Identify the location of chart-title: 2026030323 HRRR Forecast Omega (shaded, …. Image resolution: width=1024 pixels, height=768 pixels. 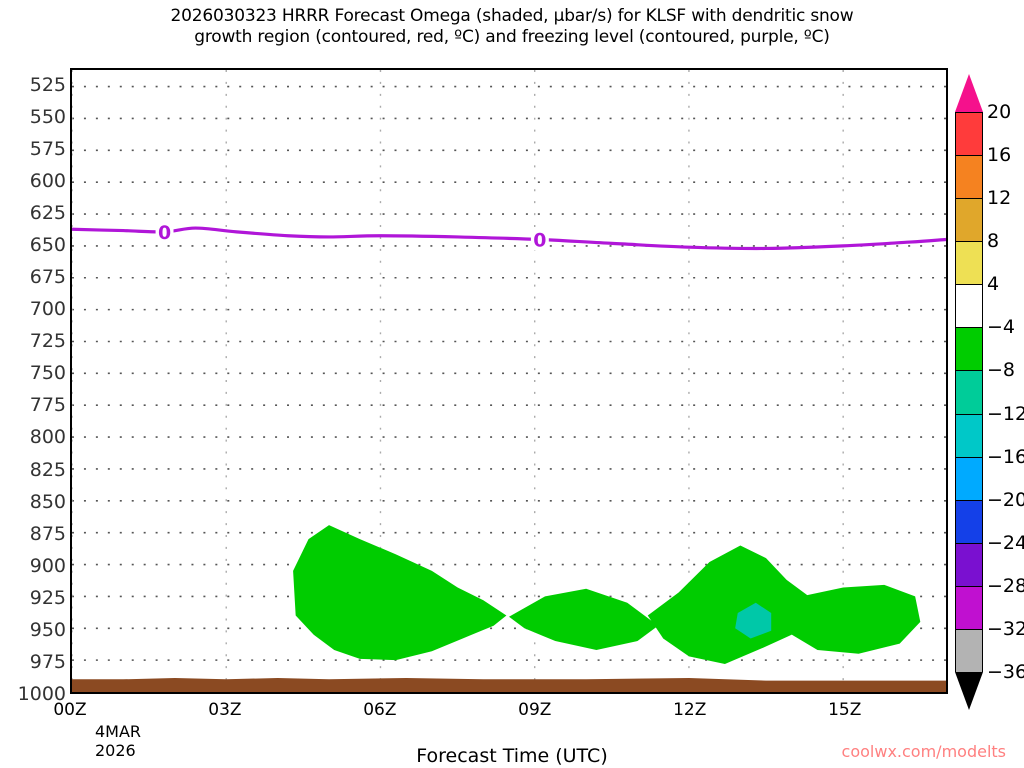
(512, 27).